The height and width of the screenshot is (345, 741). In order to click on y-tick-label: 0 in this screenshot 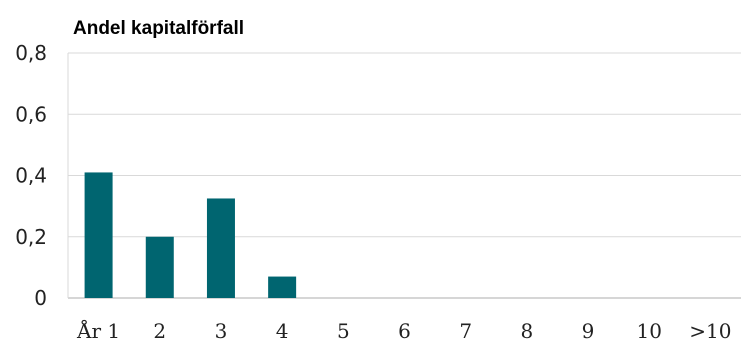, I will do `click(40, 298)`.